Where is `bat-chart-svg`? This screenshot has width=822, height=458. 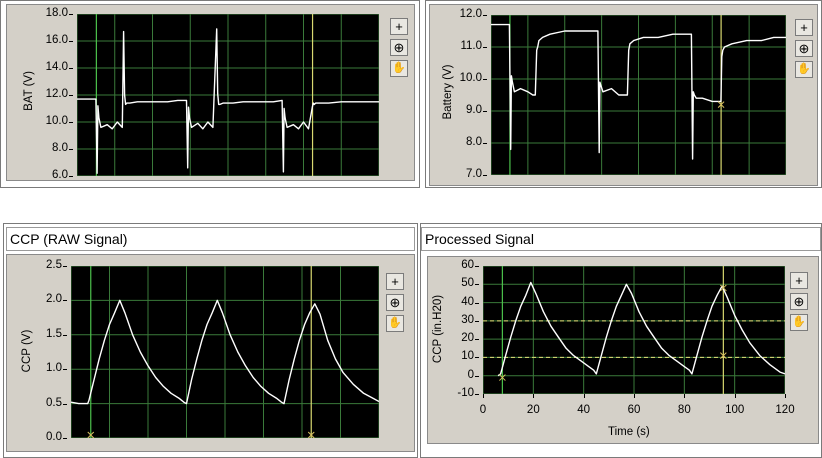
bat-chart-svg is located at coordinates (228, 95).